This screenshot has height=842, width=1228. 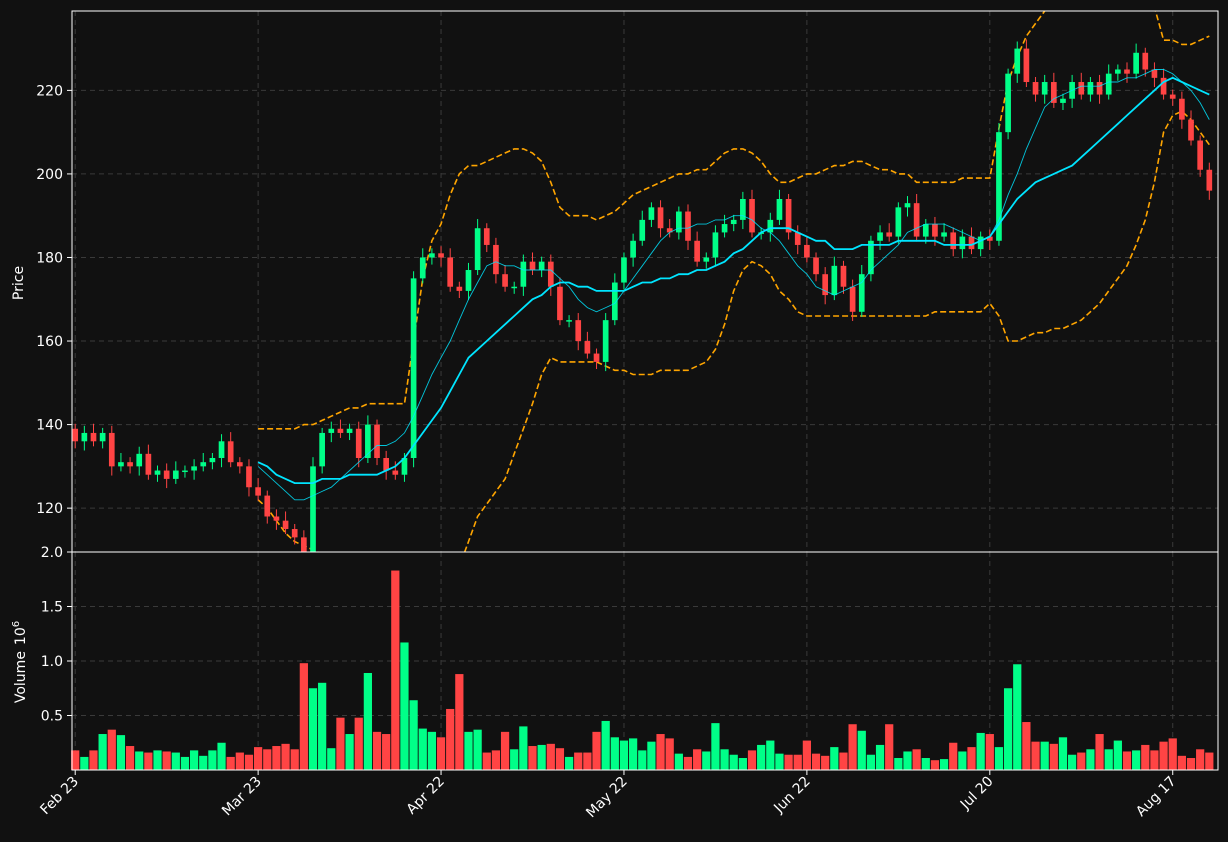 I want to click on volume-tick-label: 1.5, so click(x=52, y=608).